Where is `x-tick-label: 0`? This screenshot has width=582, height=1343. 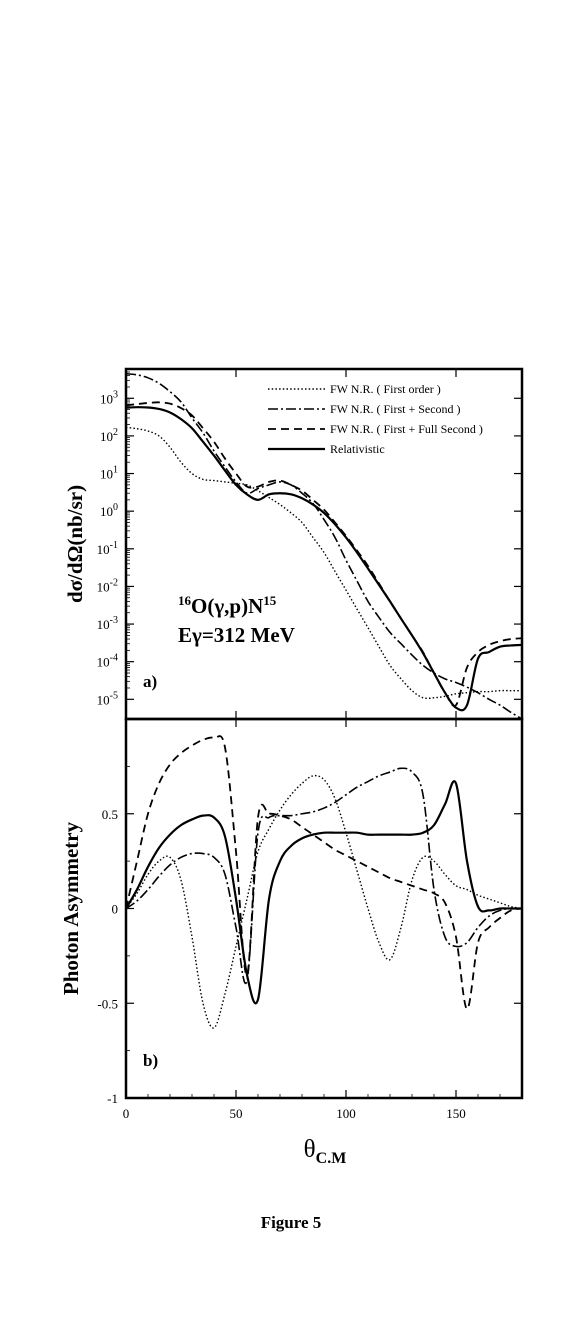 x-tick-label: 0 is located at coordinates (126, 1113).